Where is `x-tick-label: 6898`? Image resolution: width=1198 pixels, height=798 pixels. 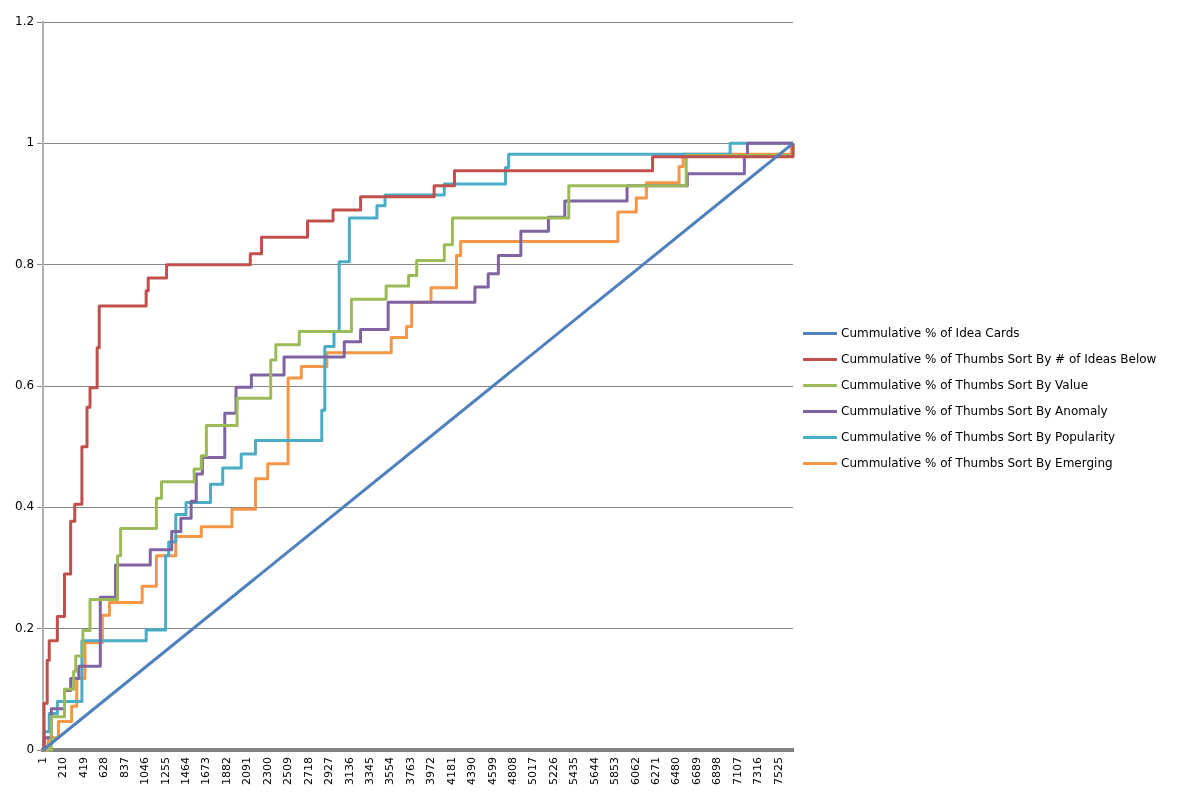
x-tick-label: 6898 is located at coordinates (717, 771).